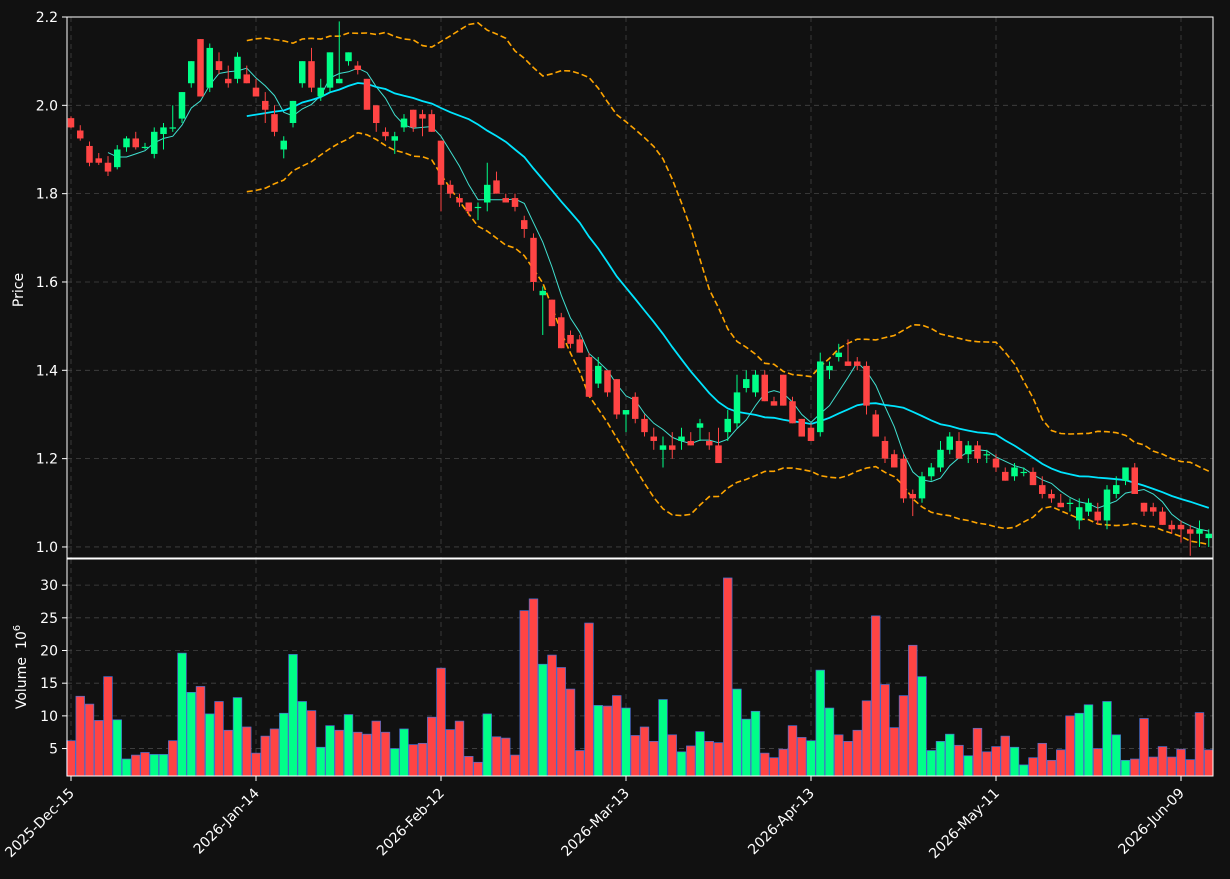 Image resolution: width=1230 pixels, height=879 pixels. I want to click on price-axis-label: Price, so click(19, 290).